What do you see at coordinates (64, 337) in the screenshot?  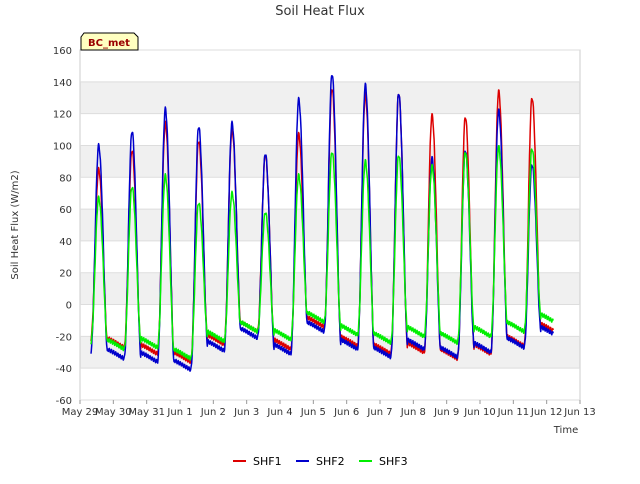 I see `y-tick-label: -20` at bounding box center [64, 337].